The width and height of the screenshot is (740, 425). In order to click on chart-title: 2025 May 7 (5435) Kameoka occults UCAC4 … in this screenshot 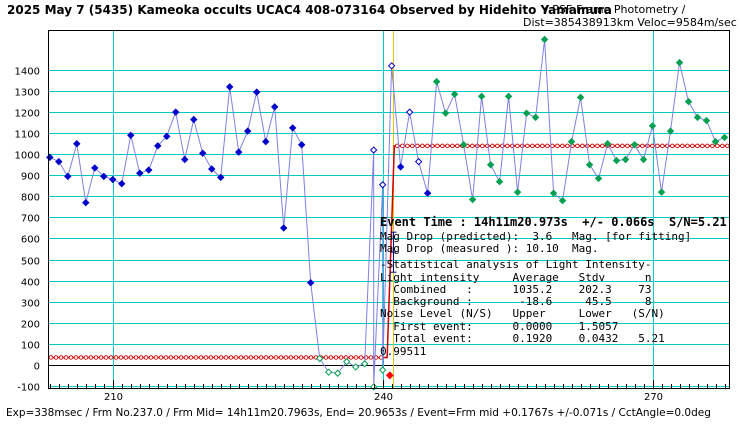, I will do `click(309, 10)`.